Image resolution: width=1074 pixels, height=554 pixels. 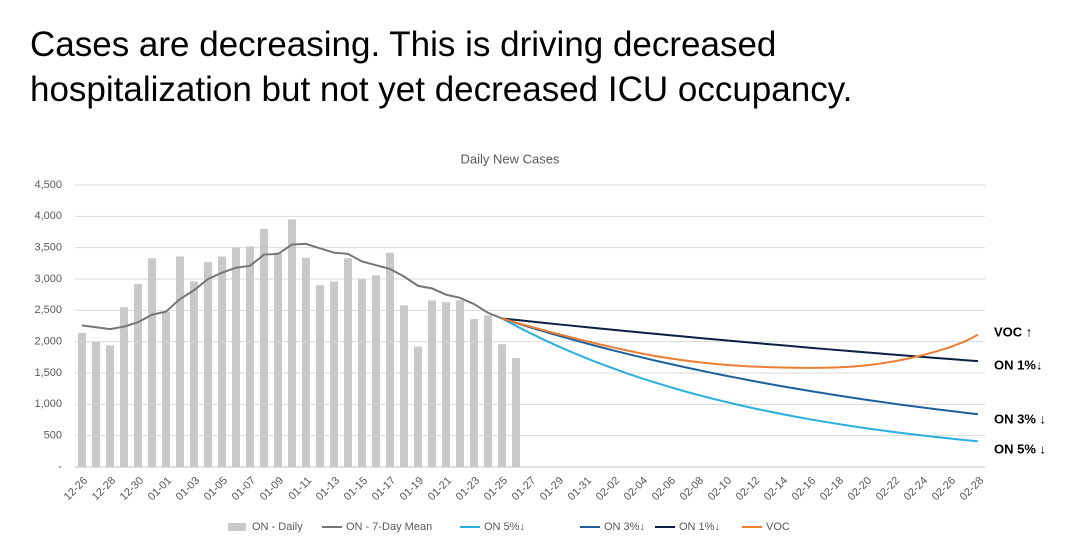 What do you see at coordinates (216, 489) in the screenshot?
I see `x-tick-label: 01-05` at bounding box center [216, 489].